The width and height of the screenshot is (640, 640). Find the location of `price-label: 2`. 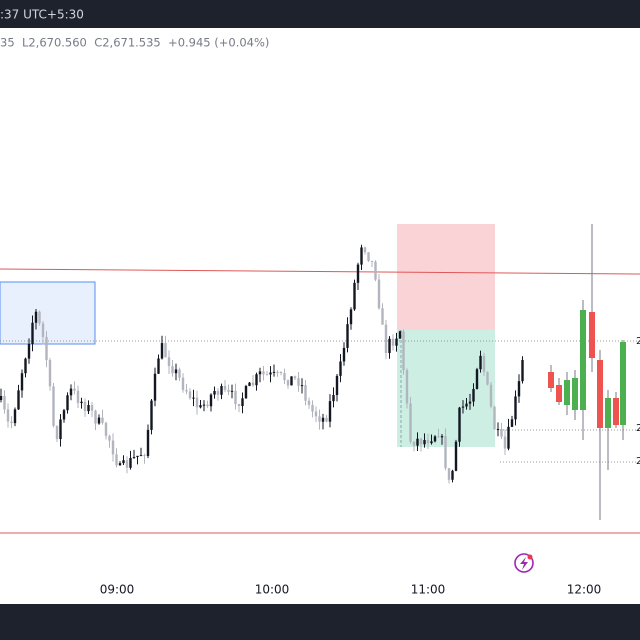

price-label: 2 is located at coordinates (638, 341).